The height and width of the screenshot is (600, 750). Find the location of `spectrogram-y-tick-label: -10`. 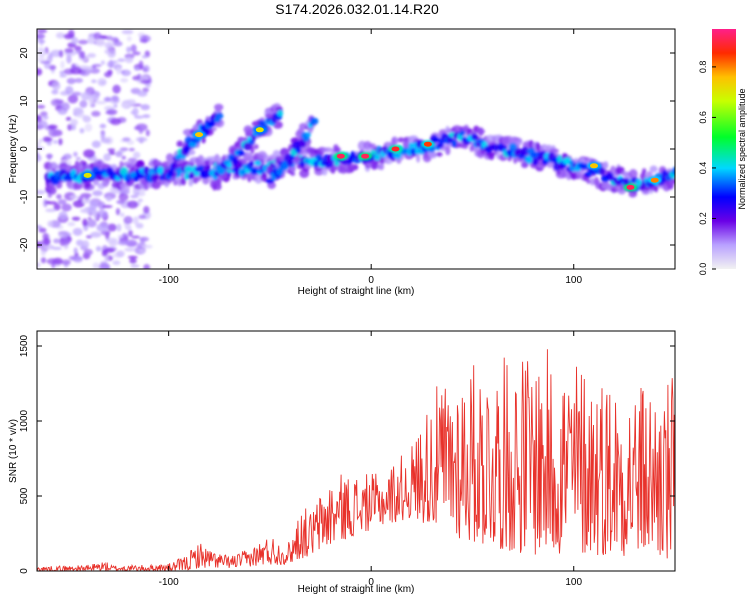

spectrogram-y-tick-label: -10 is located at coordinates (24, 196).